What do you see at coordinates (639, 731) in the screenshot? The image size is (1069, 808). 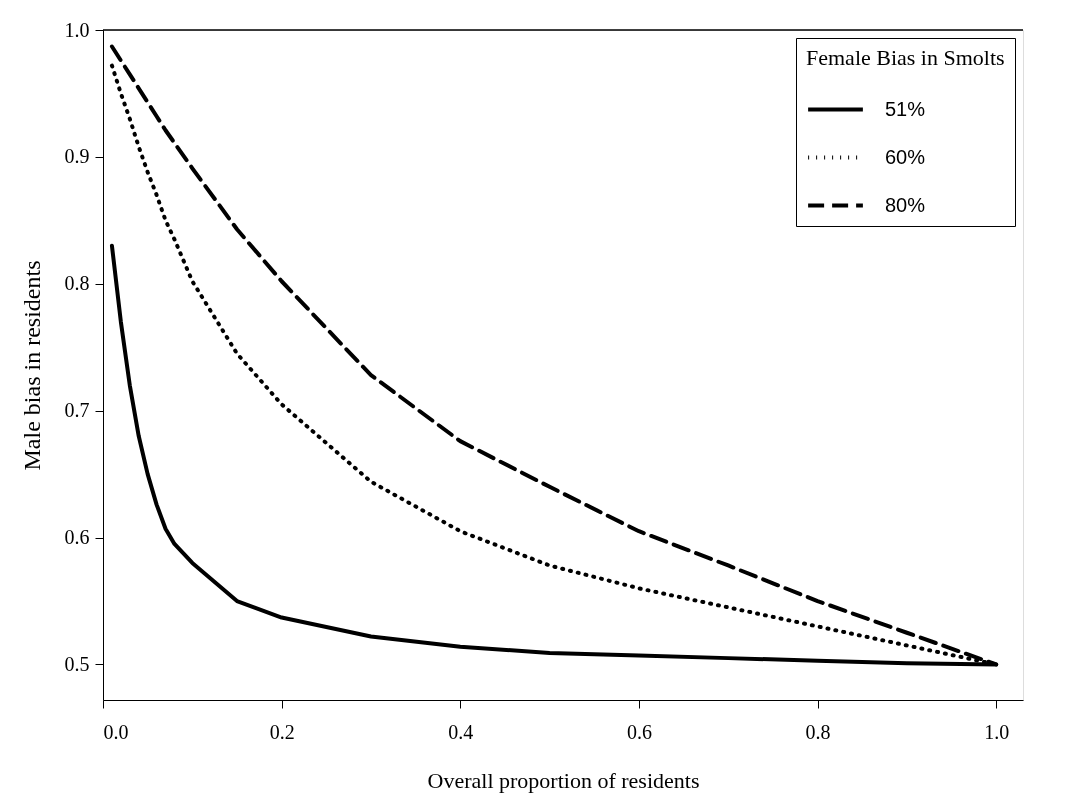 I see `x-tick-label: 0.6` at bounding box center [639, 731].